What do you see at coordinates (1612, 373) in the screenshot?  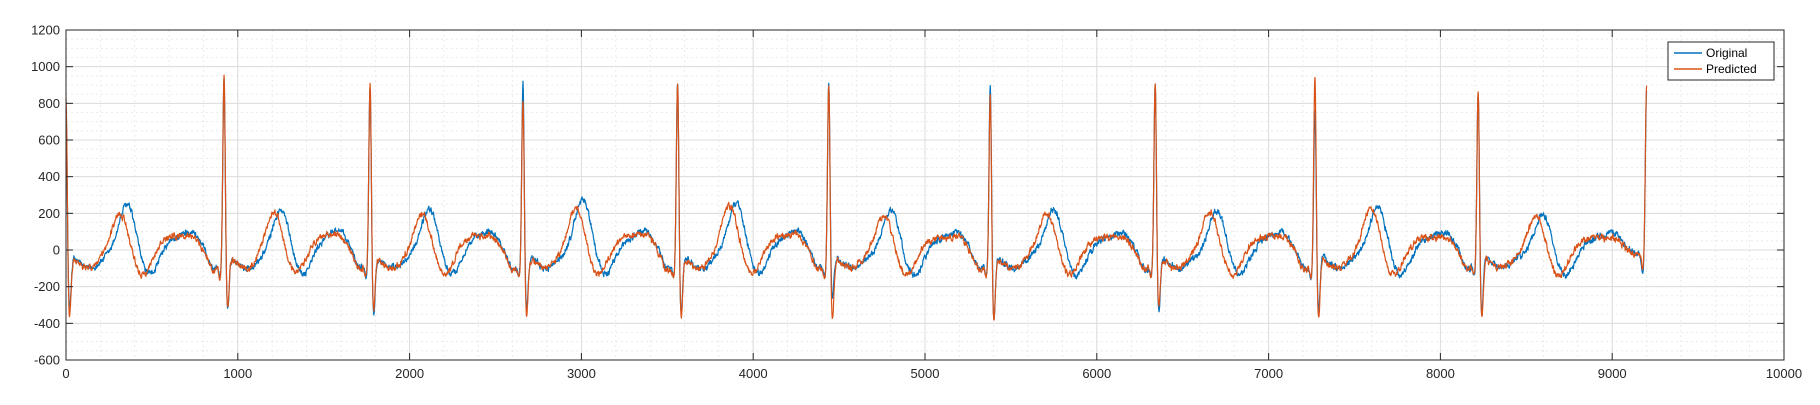 I see `x-tick-label: 9000` at bounding box center [1612, 373].